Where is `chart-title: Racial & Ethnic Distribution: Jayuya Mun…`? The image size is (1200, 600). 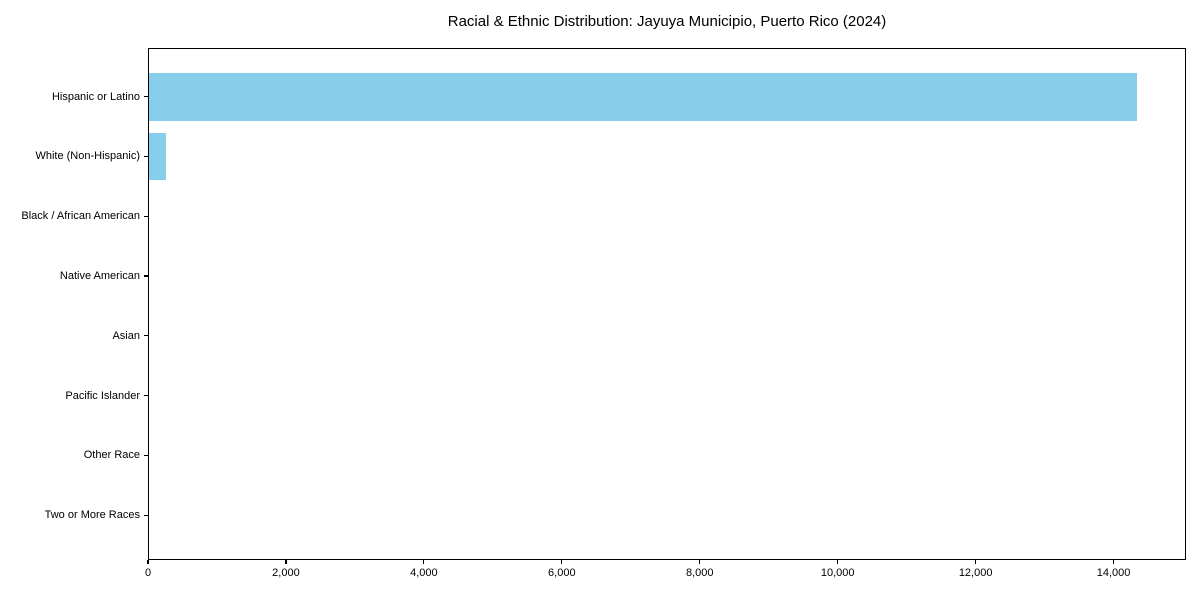 chart-title: Racial & Ethnic Distribution: Jayuya Mun… is located at coordinates (667, 21).